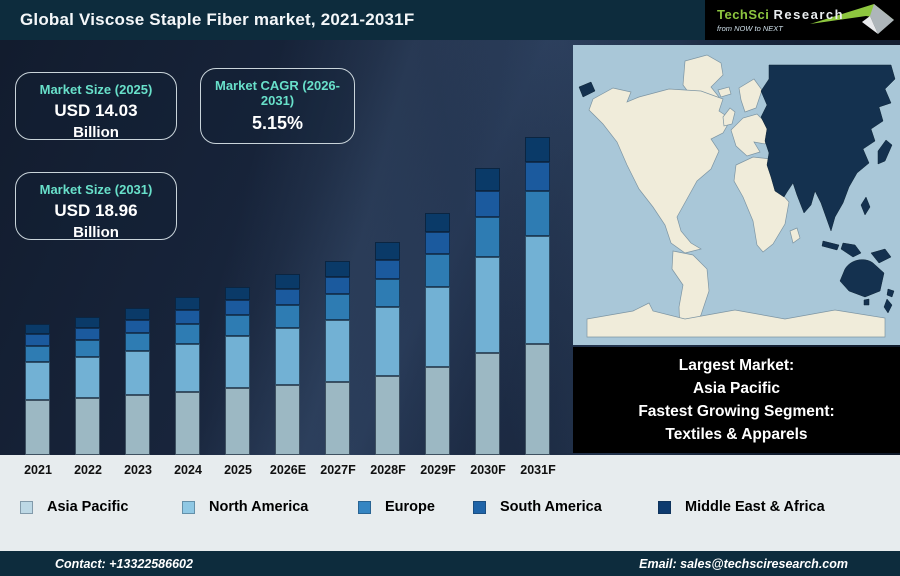 Image resolution: width=900 pixels, height=576 pixels. Describe the element at coordinates (277, 123) in the screenshot. I see `callout-value: 5.15%` at that location.